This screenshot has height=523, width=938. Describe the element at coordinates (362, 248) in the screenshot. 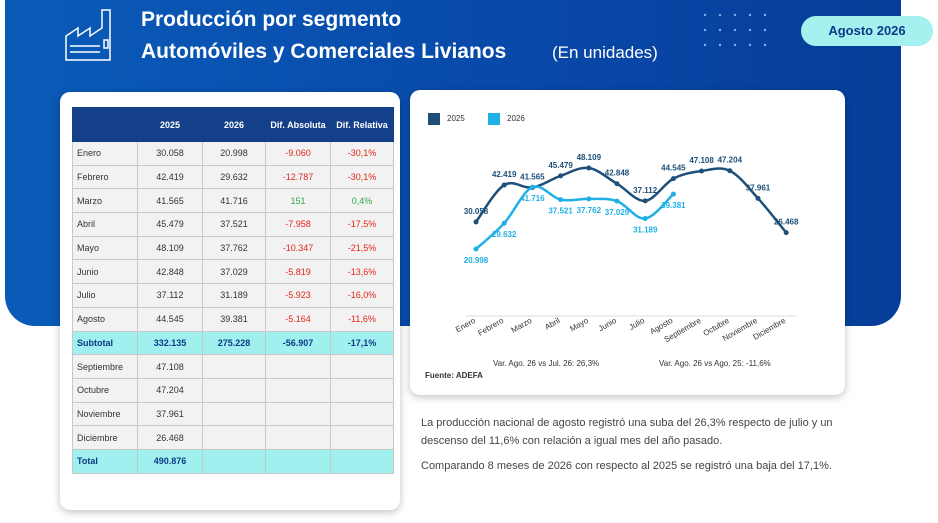

I see `cell: -21,5%` at that location.